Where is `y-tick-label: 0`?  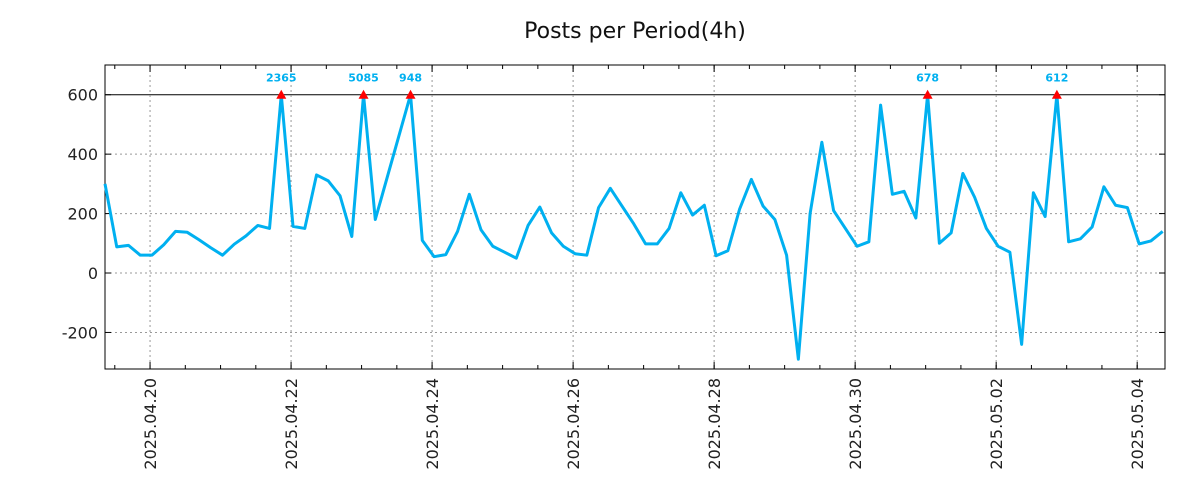
y-tick-label: 0 is located at coordinates (93, 273).